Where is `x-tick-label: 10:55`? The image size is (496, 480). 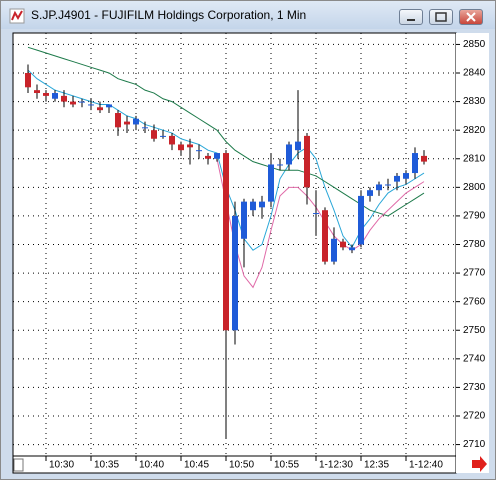 x-tick-label: 10:55 is located at coordinates (286, 465).